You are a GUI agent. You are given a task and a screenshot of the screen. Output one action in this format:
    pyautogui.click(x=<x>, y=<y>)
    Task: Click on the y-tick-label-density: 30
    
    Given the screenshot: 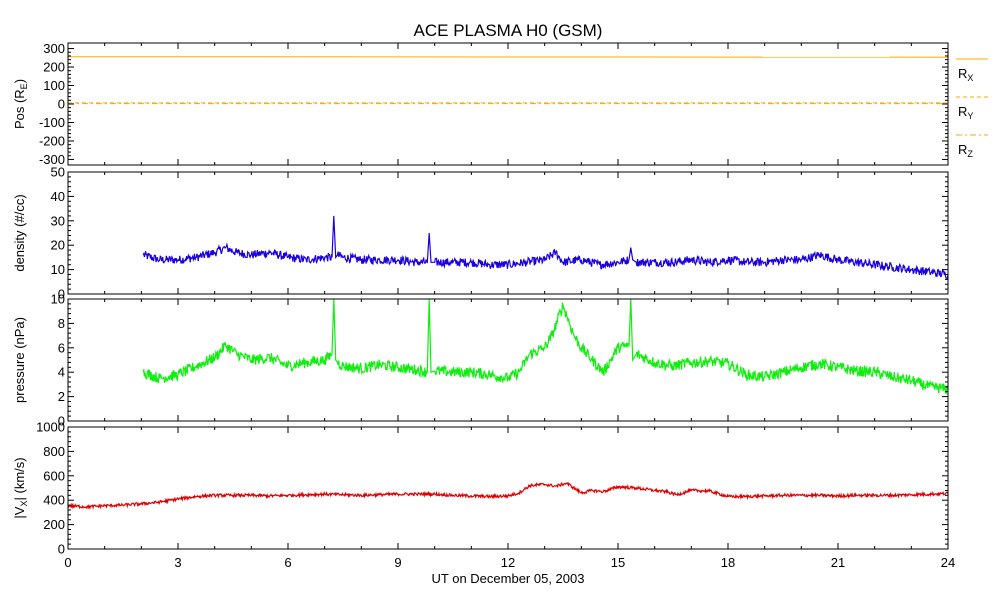 What is the action you would take?
    pyautogui.click(x=58, y=220)
    